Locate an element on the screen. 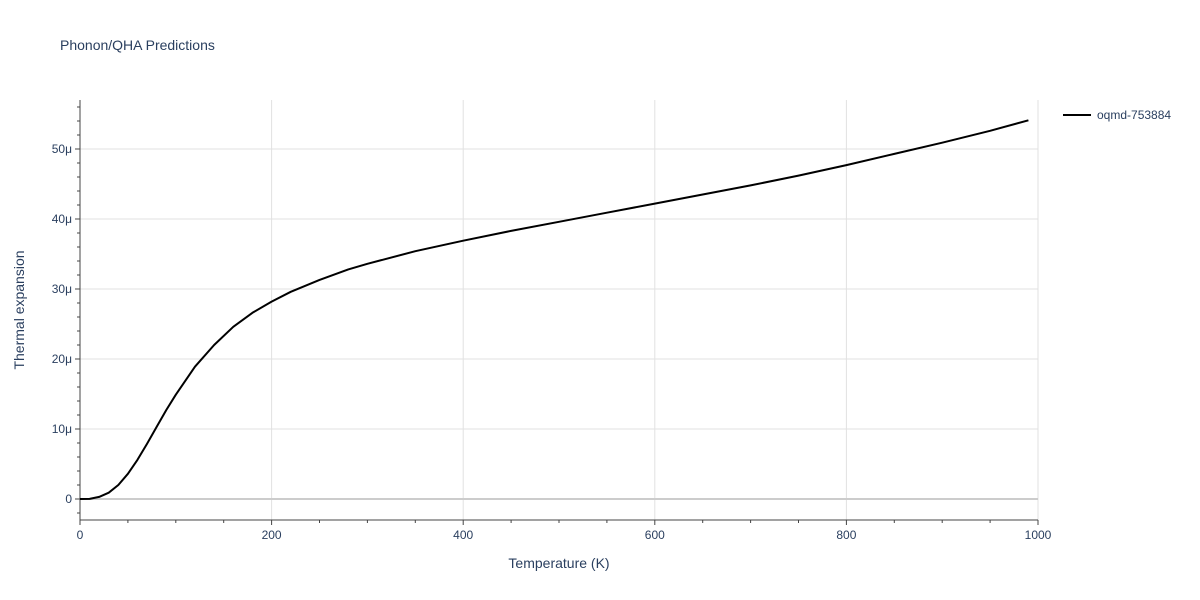 The width and height of the screenshot is (1200, 600). x-tick-label: 400 is located at coordinates (463, 535).